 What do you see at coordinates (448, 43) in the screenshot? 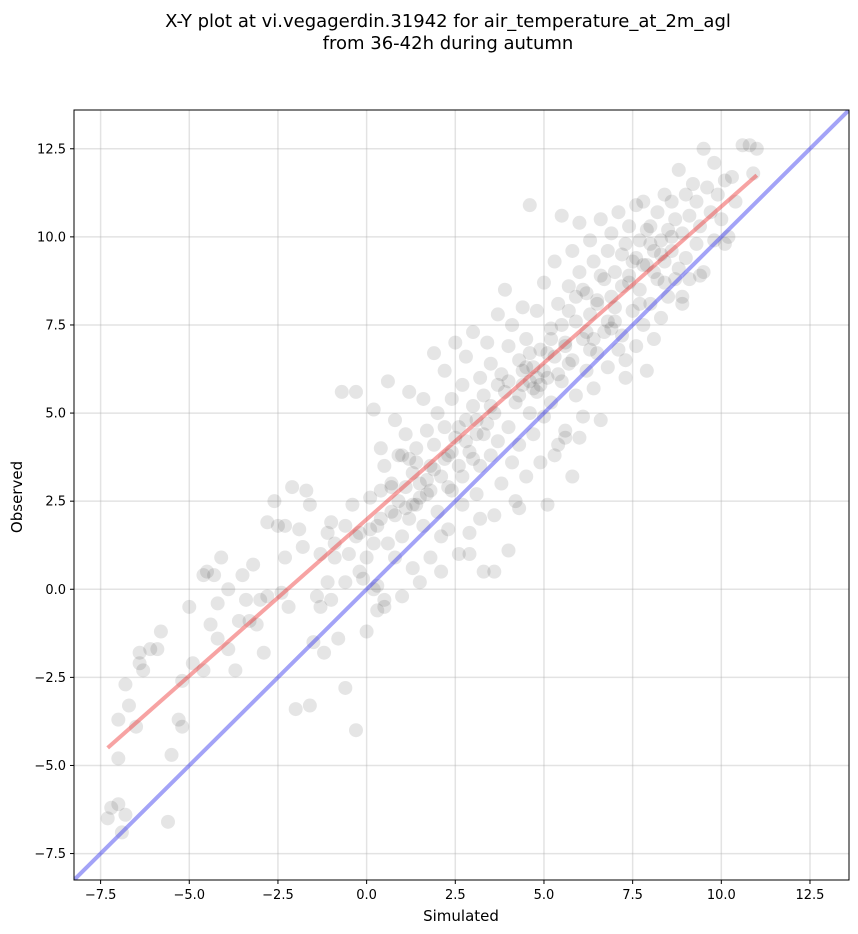
I see `chart-subtitle: from 36-42h during autumn` at bounding box center [448, 43].